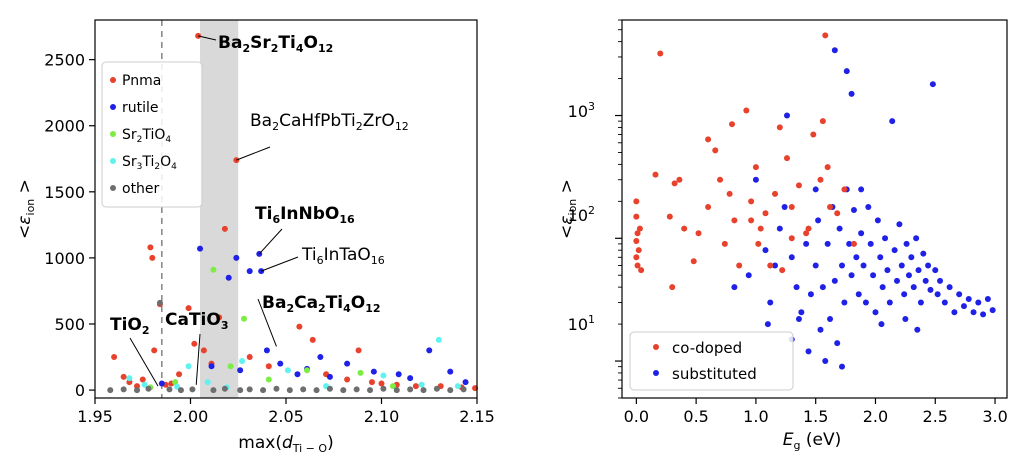 This screenshot has height=459, width=1024. I want to click on right-ytick-label-1e3: 10³, so click(581, 110).